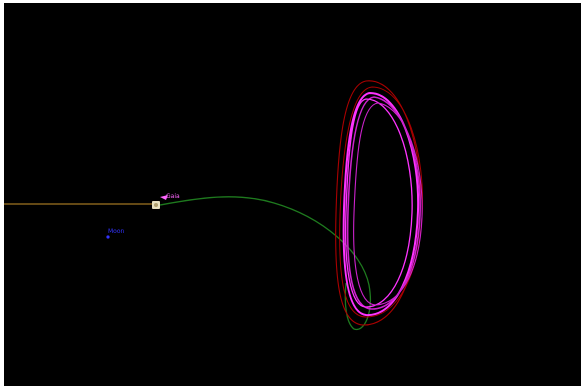  Describe the element at coordinates (173, 196) in the screenshot. I see `spacecraft-label: Gaia` at that location.